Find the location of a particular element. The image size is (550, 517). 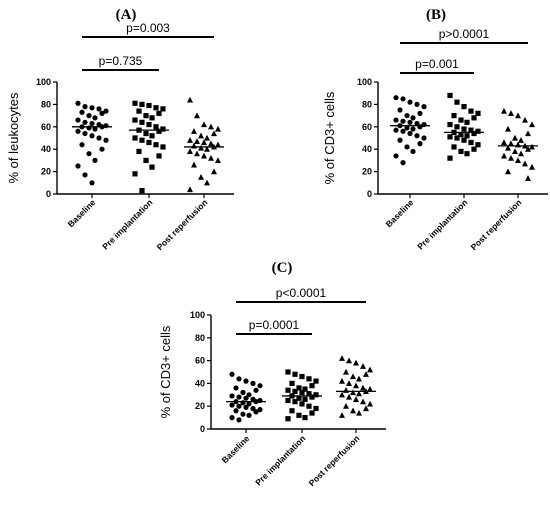

y-tick-label: 40 is located at coordinates (367, 149).